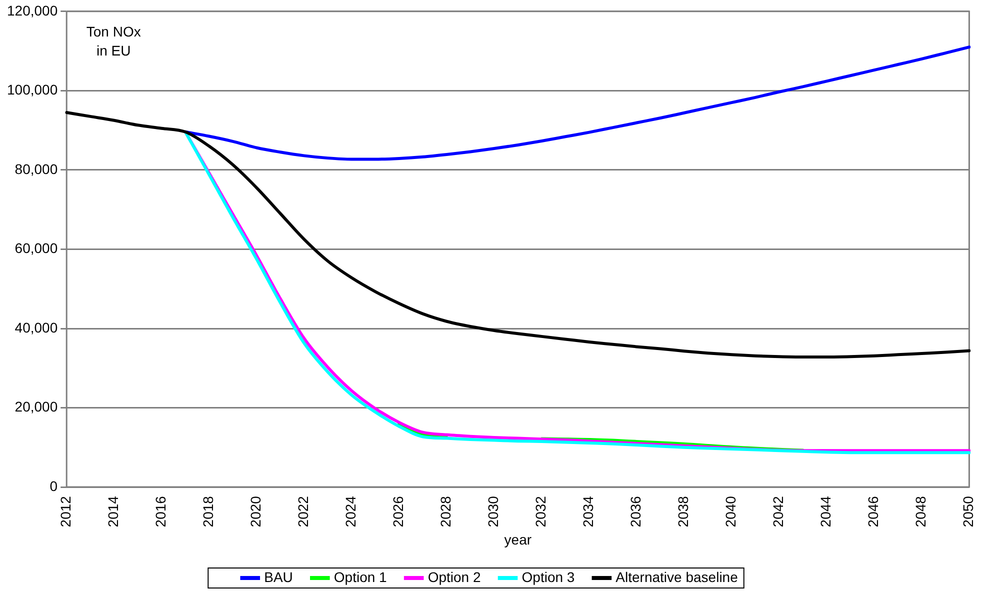 This screenshot has width=989, height=599. I want to click on y-tick-label: 0, so click(54, 486).